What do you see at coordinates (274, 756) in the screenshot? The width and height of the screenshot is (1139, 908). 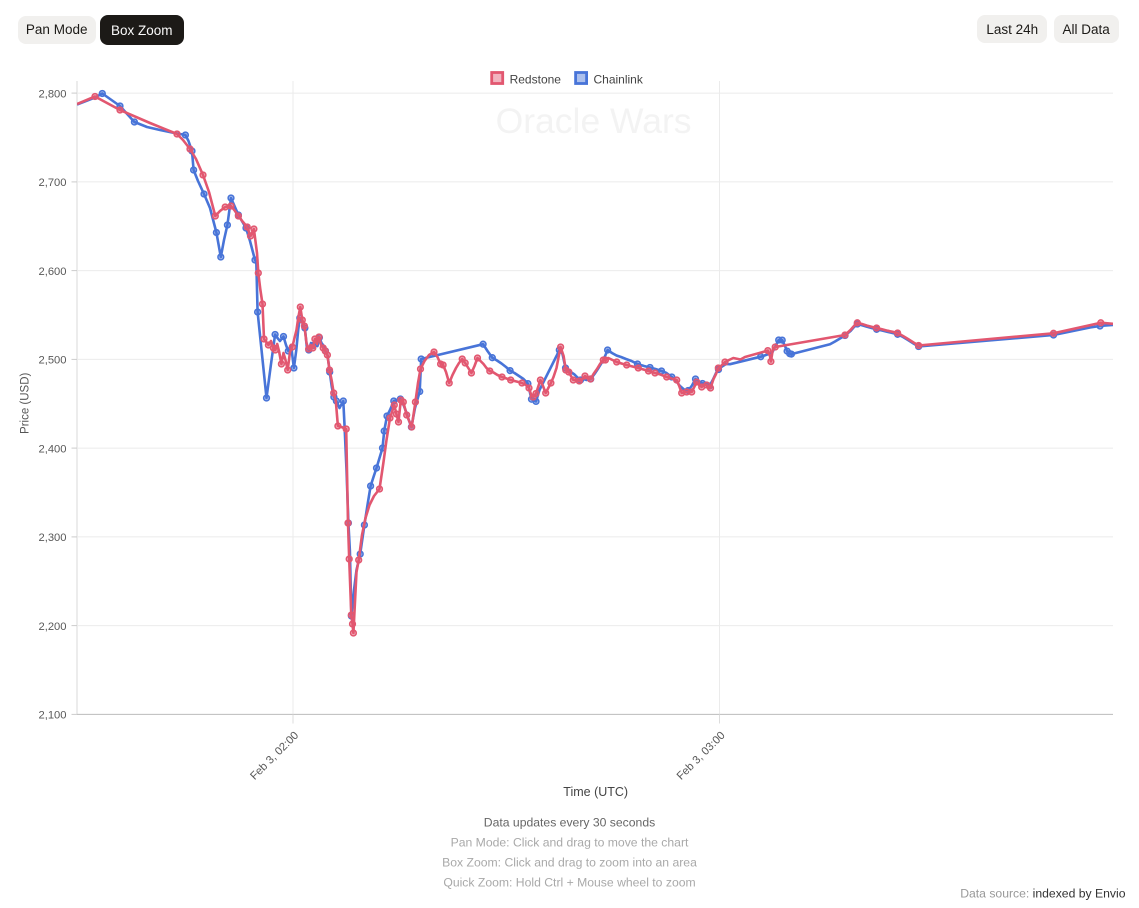 I see `svg-text: Feb 3, 02:00` at bounding box center [274, 756].